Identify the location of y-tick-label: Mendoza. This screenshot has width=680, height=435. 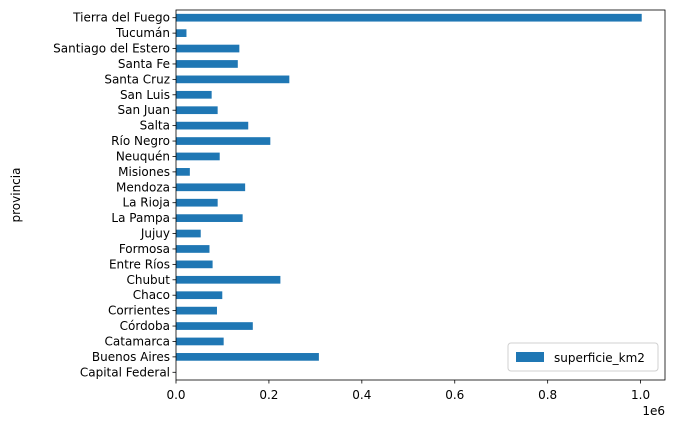
(143, 187).